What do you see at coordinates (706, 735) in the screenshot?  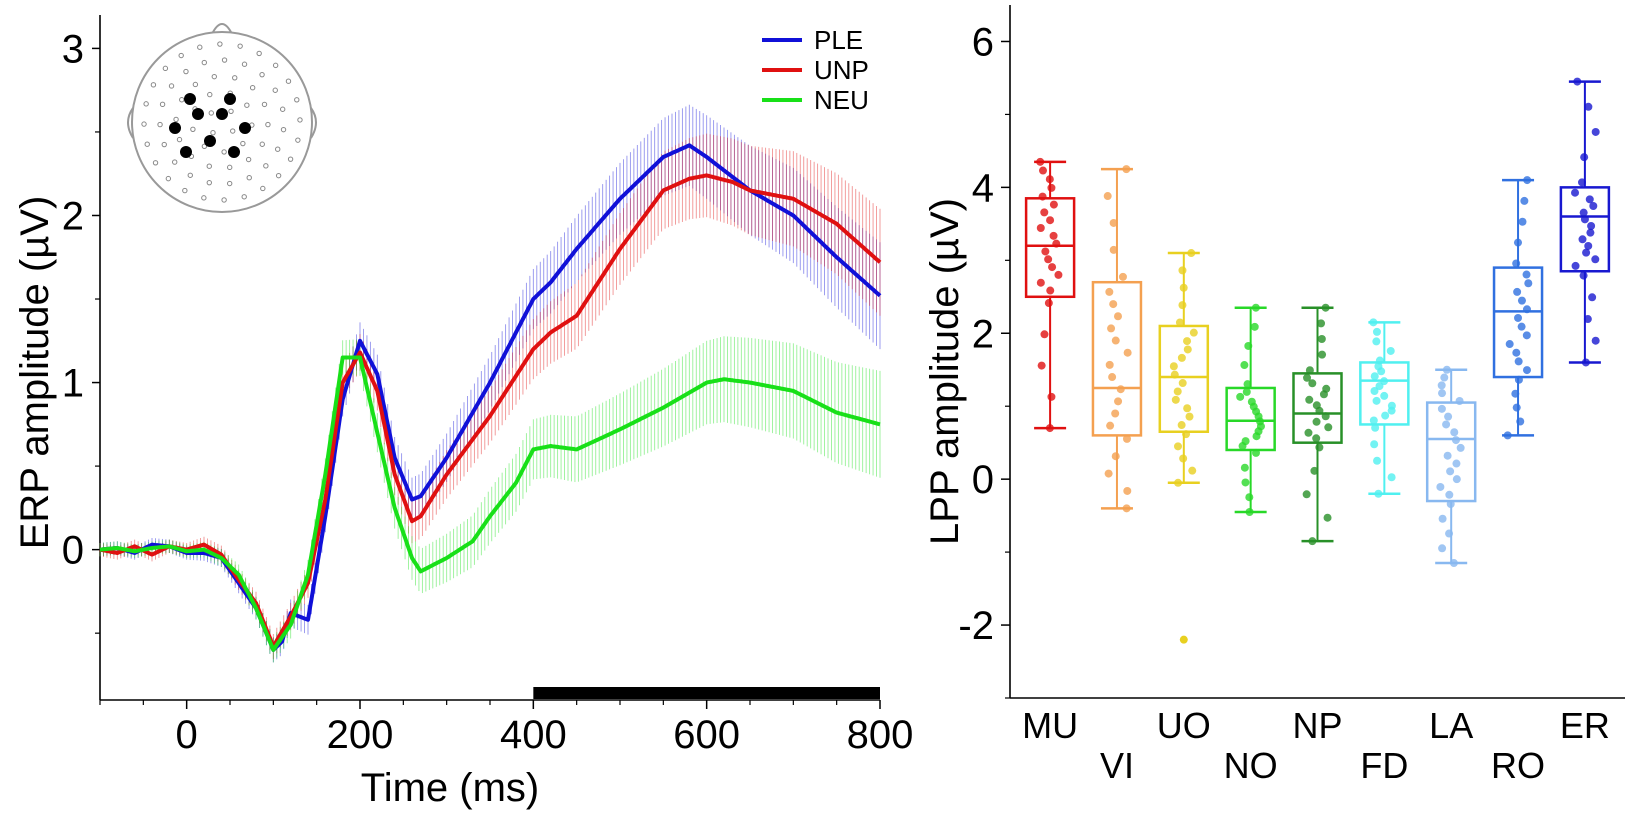 I see `x-tick-label: 600` at bounding box center [706, 735].